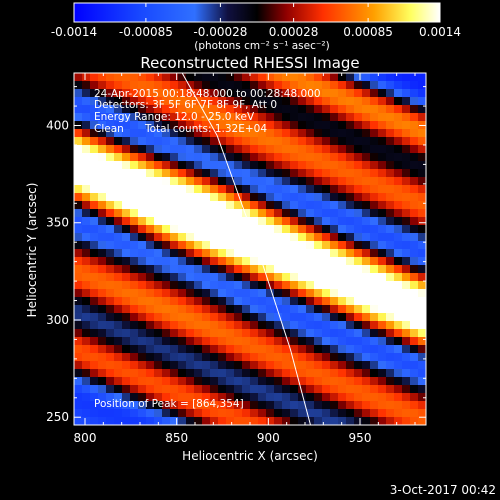 Image resolution: width=500 pixels, height=500 pixels. Describe the element at coordinates (261, 46) in the screenshot. I see `colorbar-unit-label: (photons cm⁻² s⁻¹ asec⁻²)` at that location.